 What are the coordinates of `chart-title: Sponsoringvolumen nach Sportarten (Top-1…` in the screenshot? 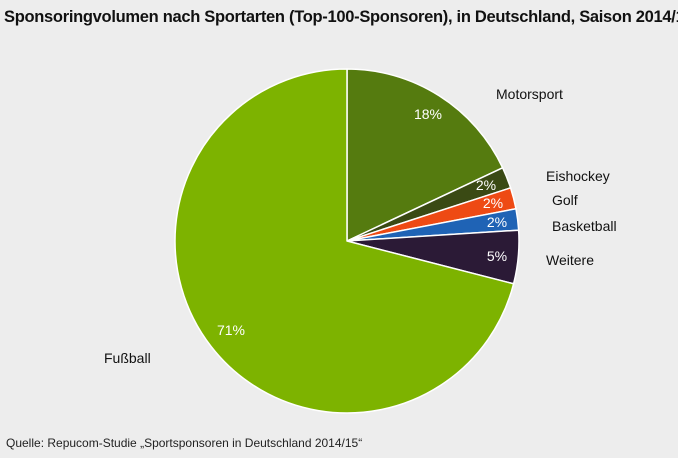 It's located at (341, 17).